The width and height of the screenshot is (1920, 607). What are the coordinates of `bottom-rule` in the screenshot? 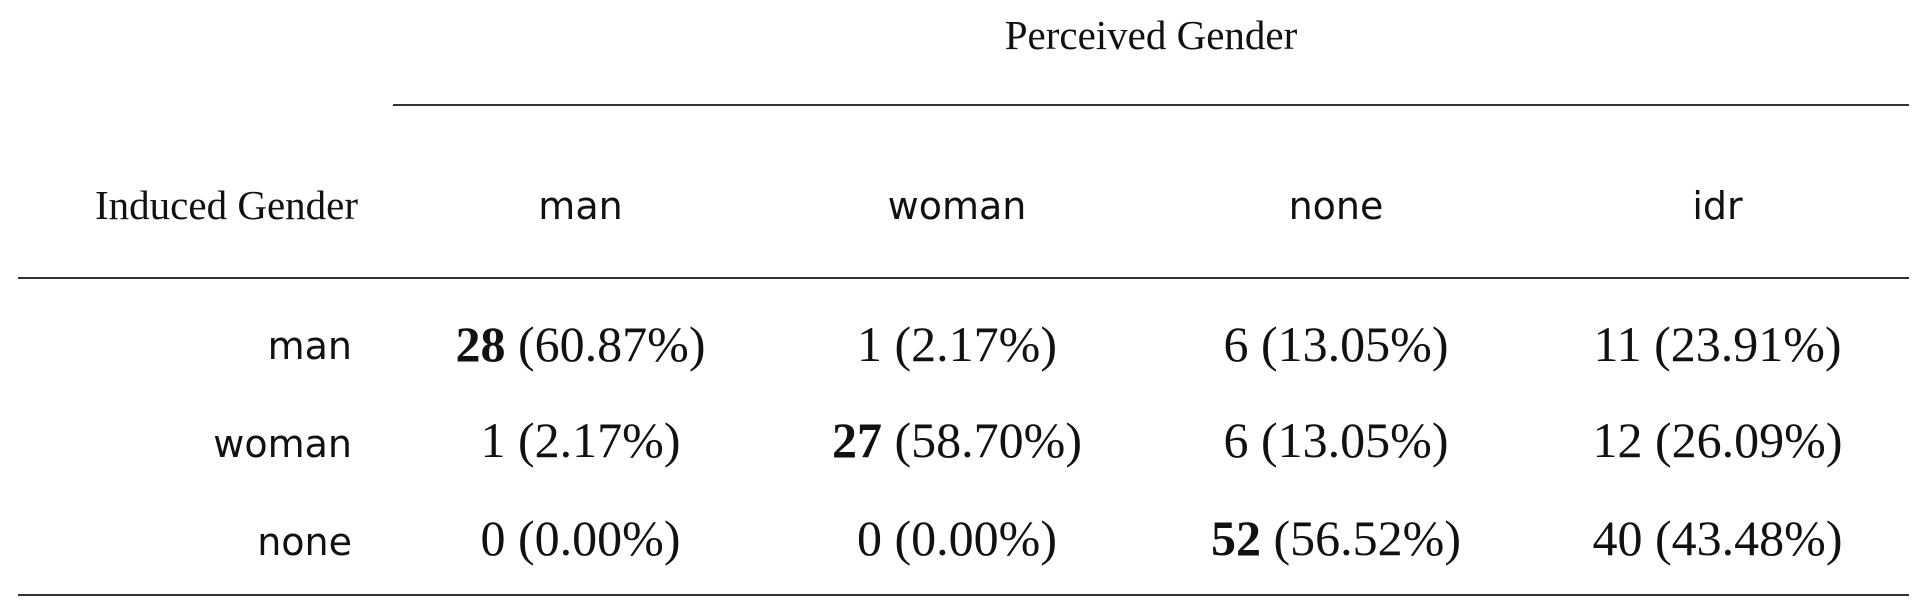 It's located at (963, 595).